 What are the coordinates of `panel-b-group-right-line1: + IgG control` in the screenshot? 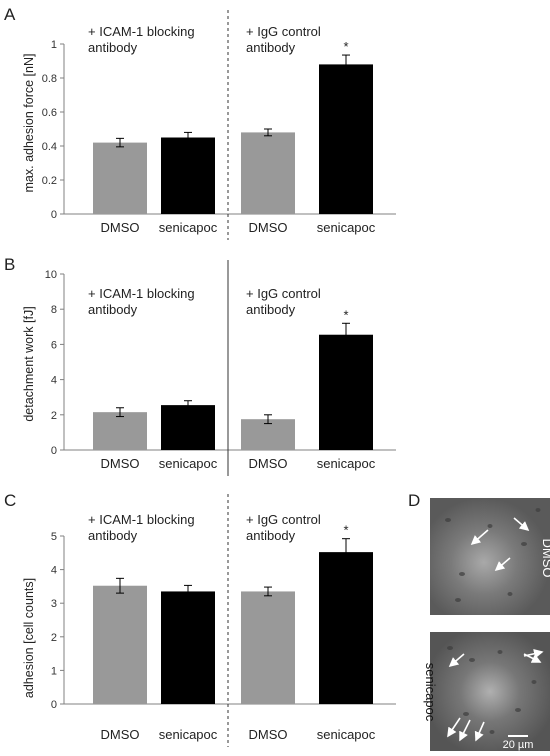 It's located at (283, 293).